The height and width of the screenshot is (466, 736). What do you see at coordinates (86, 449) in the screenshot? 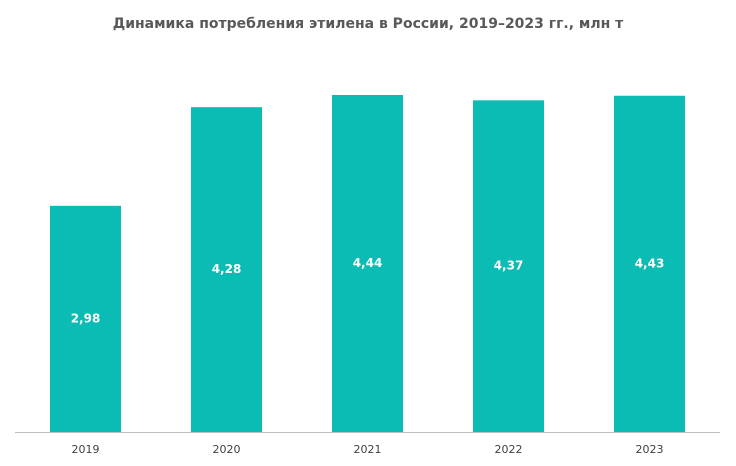
I see `x-tick-label: 2019` at bounding box center [86, 449].